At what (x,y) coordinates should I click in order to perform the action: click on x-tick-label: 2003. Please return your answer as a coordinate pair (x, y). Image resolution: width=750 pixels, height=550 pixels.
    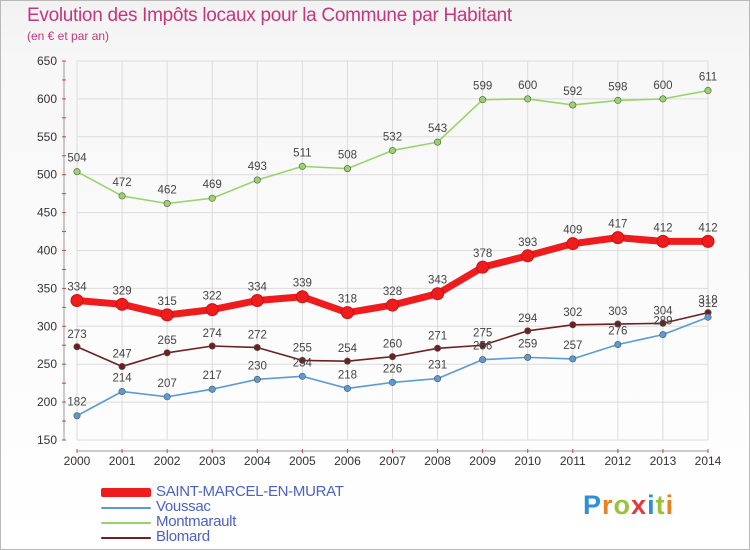
    Looking at the image, I should click on (212, 461).